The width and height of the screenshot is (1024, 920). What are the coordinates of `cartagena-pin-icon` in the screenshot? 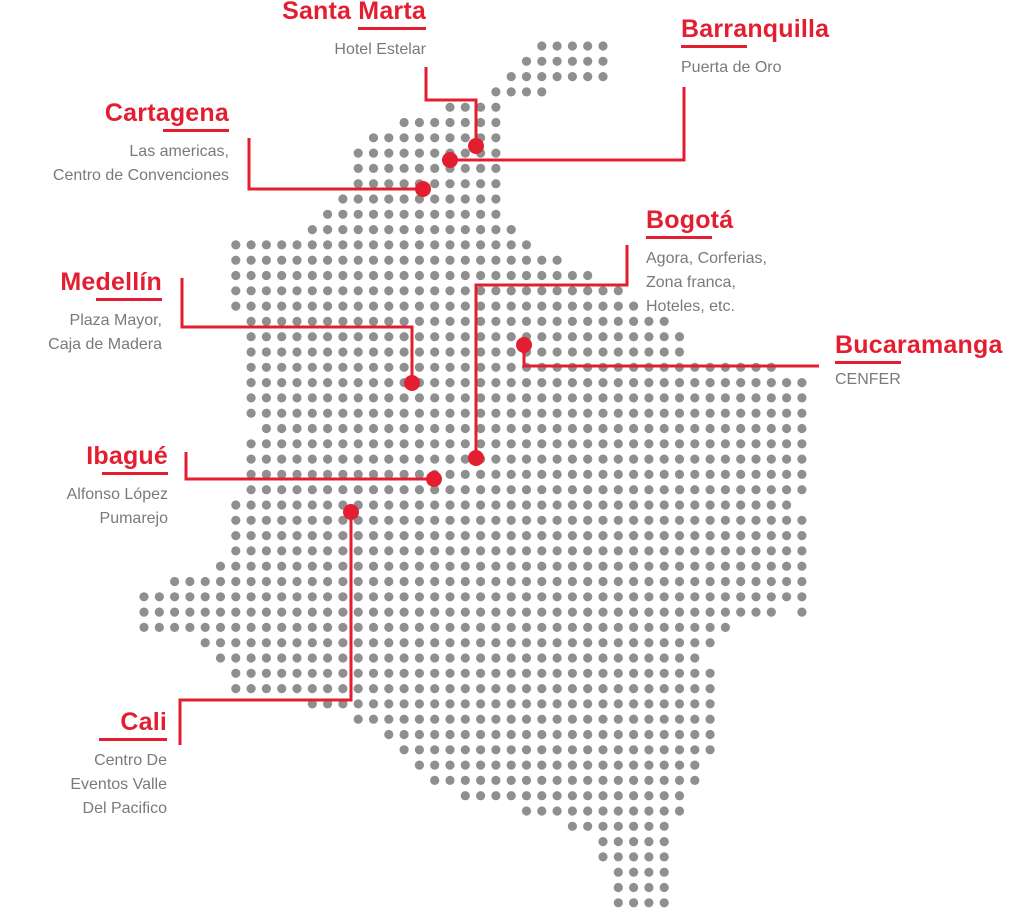 It's located at (423, 189).